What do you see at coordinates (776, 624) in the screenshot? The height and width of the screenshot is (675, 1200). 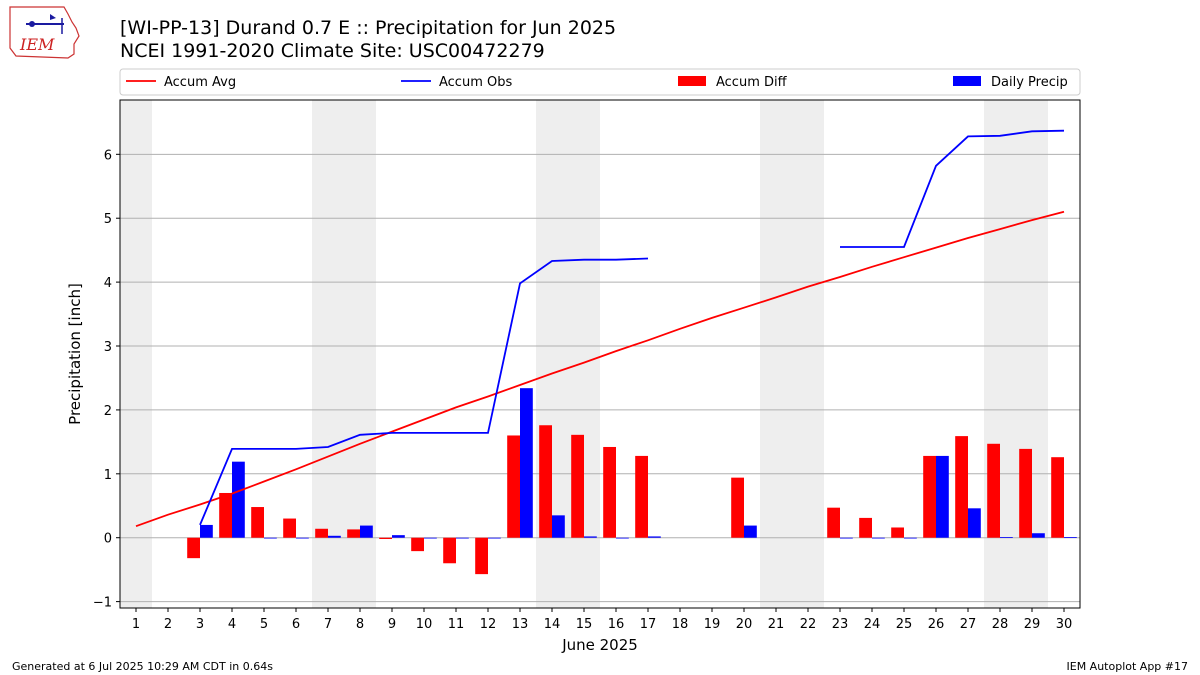 I see `x-tick-label-21: 21` at bounding box center [776, 624].